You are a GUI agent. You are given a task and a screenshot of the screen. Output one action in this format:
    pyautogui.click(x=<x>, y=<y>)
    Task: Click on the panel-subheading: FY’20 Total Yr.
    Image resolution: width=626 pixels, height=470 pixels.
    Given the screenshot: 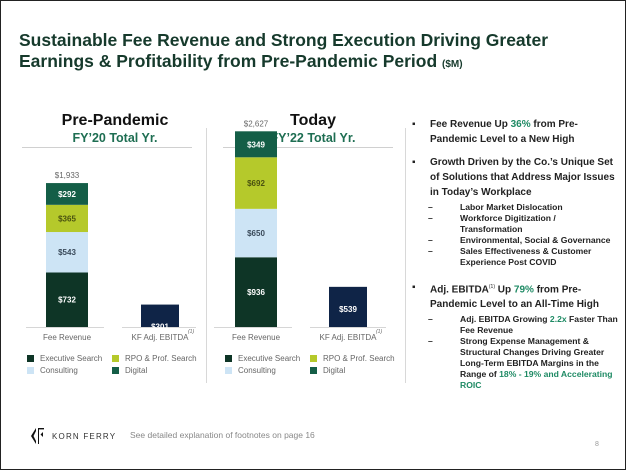 What is the action you would take?
    pyautogui.click(x=115, y=138)
    